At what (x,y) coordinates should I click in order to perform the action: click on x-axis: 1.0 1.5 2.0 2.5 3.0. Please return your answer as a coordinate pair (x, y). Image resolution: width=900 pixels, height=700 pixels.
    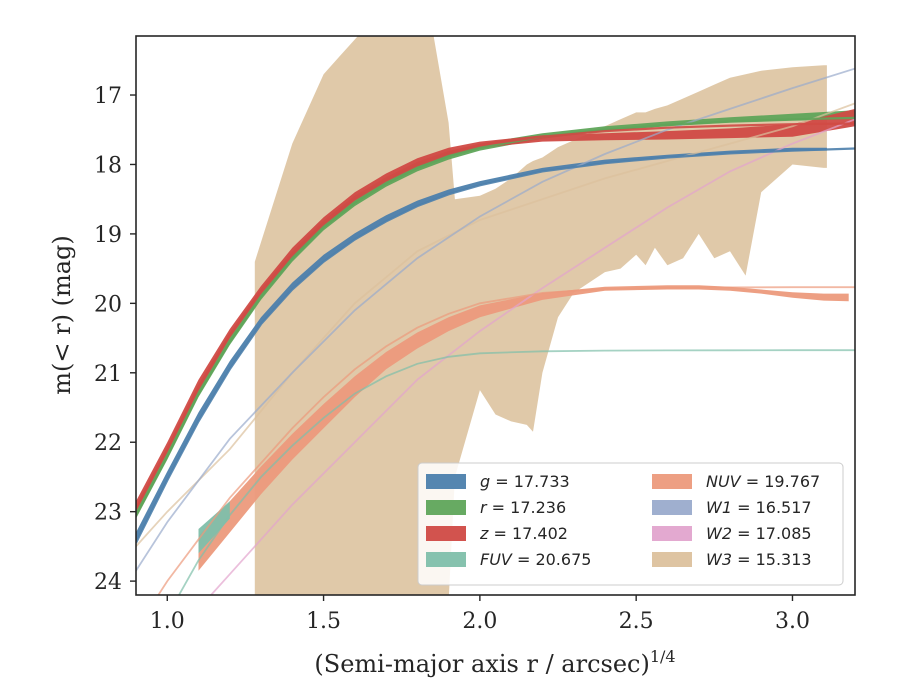
    Looking at the image, I should click on (480, 614).